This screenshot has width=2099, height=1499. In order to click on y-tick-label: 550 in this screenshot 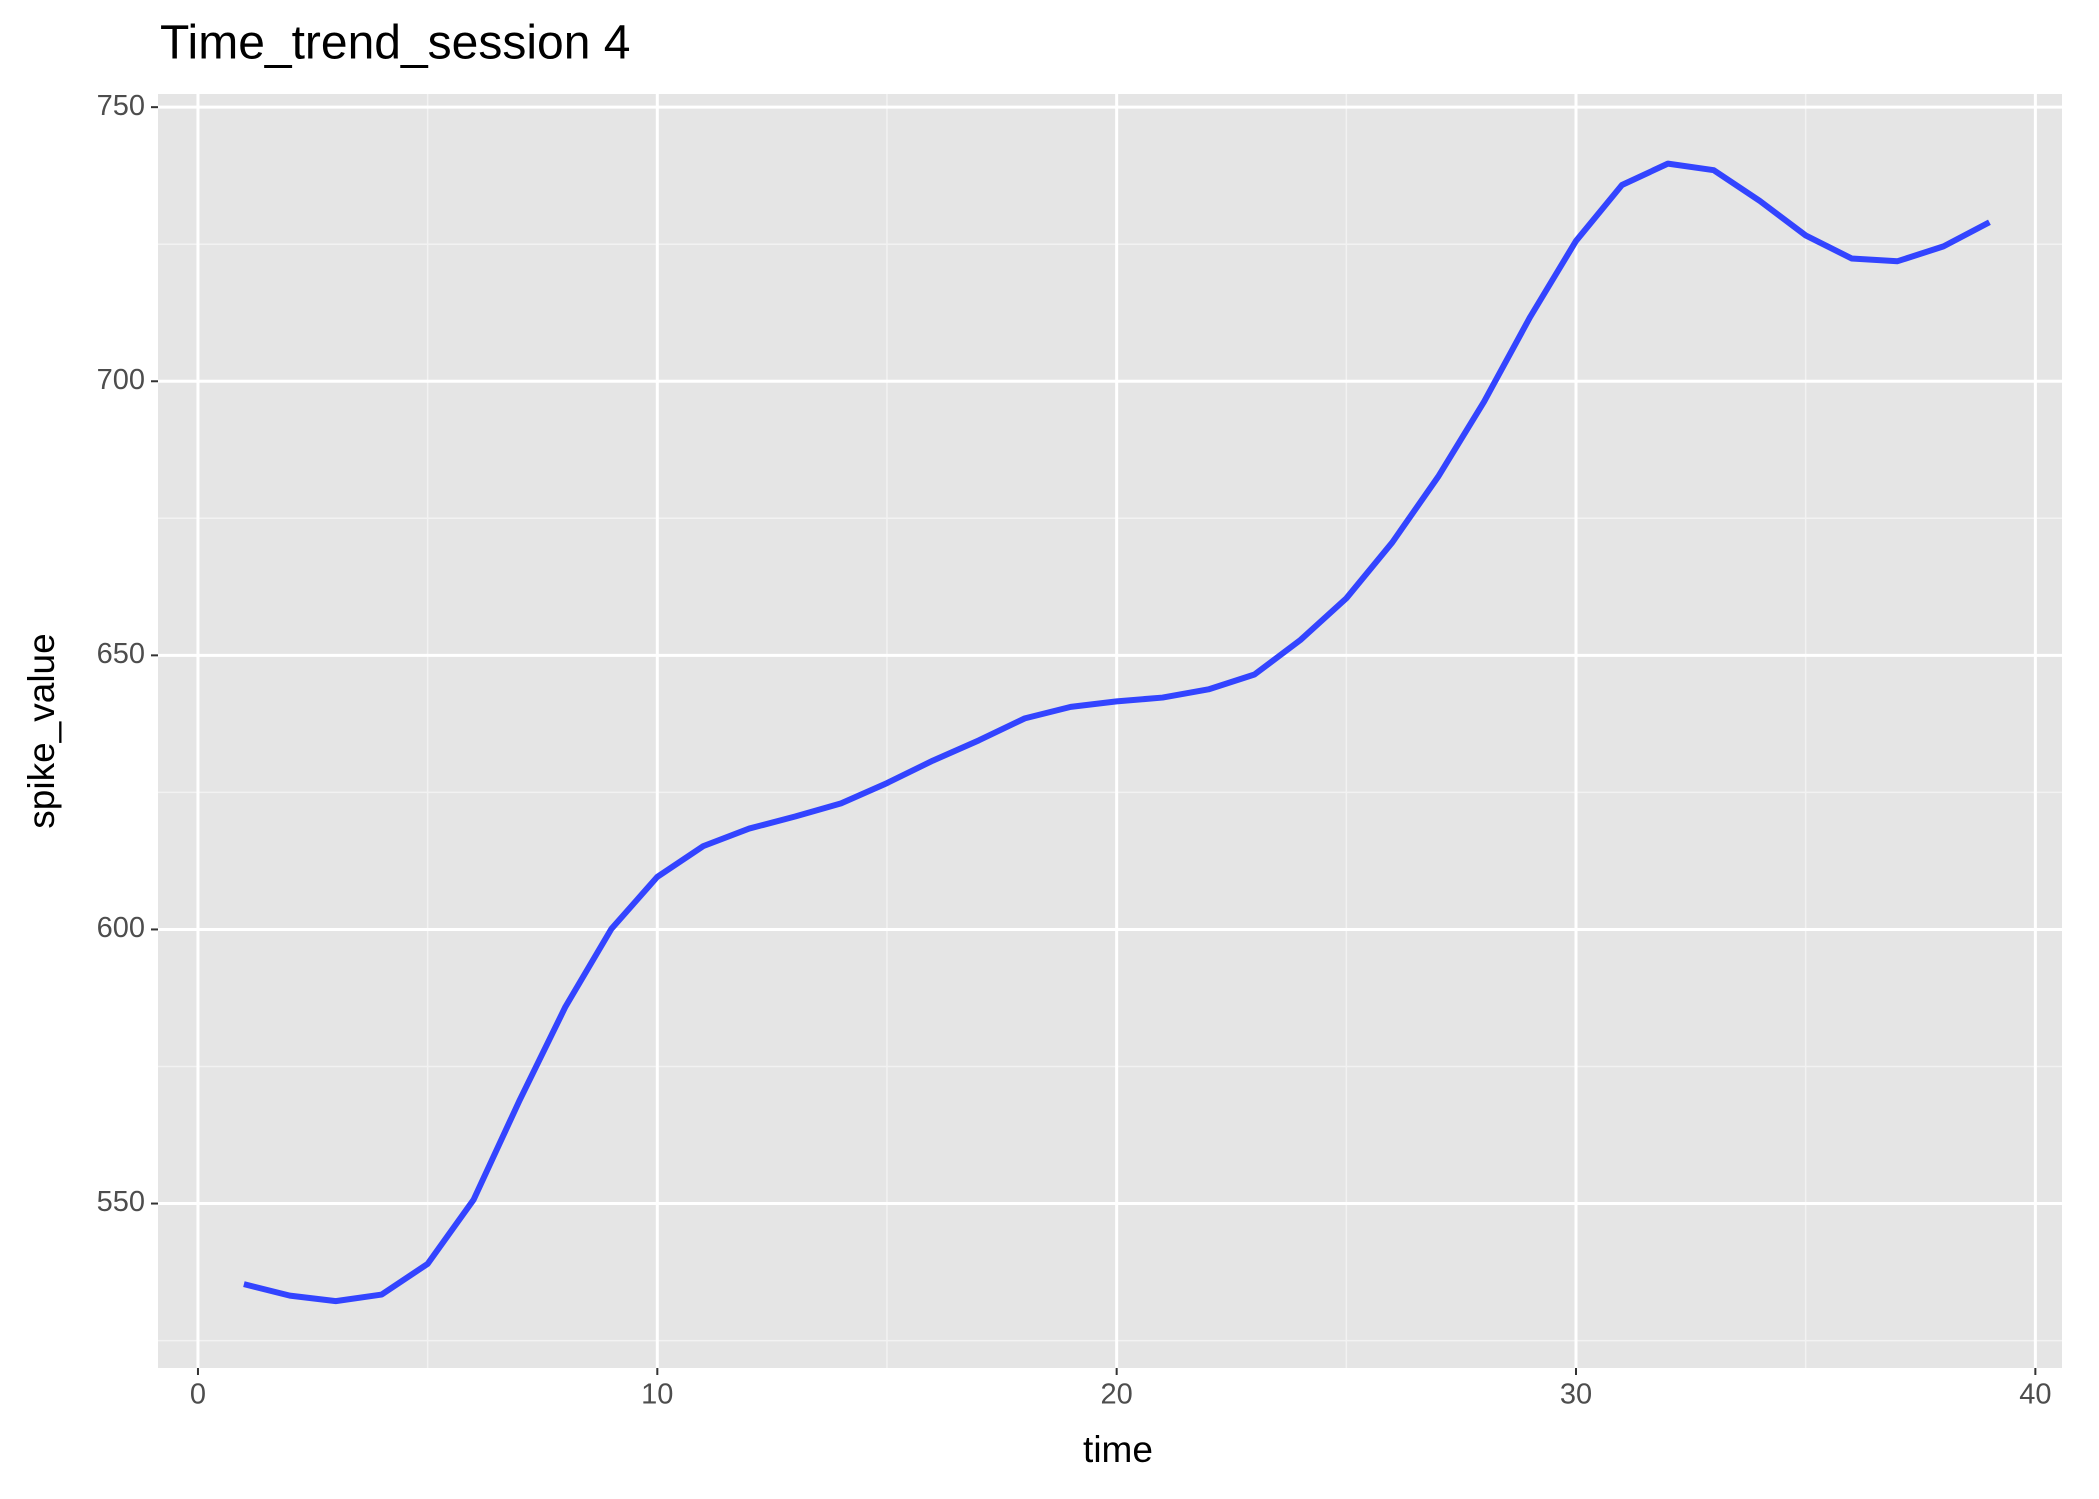, I will do `click(121, 1202)`.